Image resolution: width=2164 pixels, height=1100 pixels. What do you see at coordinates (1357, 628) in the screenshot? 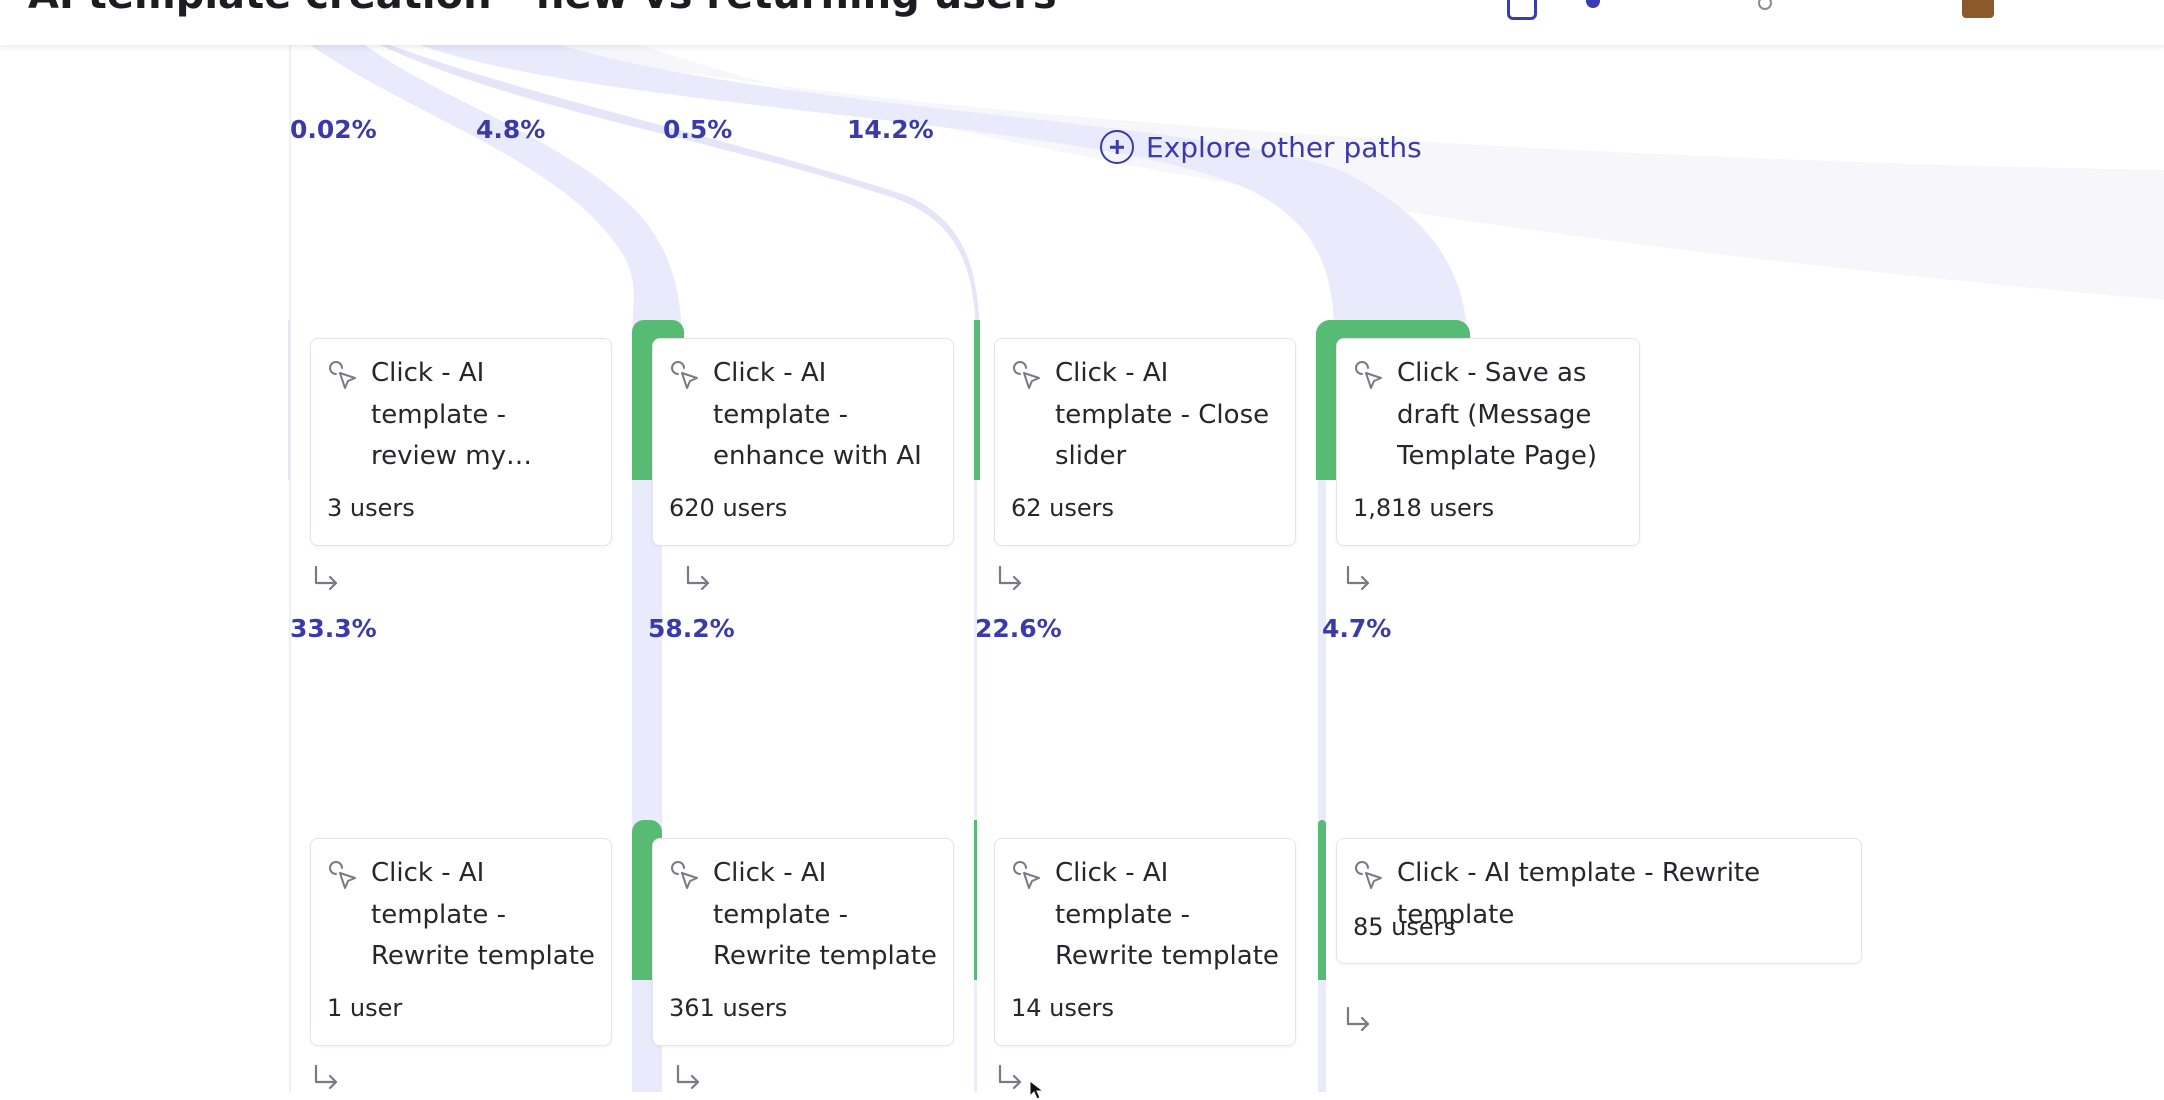
I see `step-percent-save: 4.7%` at bounding box center [1357, 628].